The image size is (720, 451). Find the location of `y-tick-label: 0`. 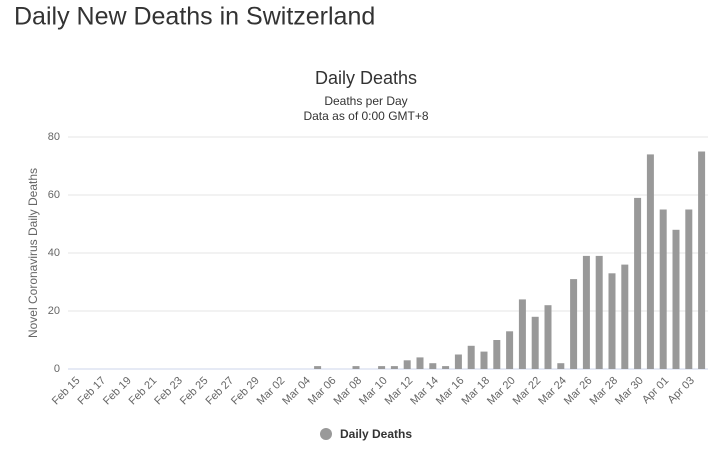

y-tick-label: 0 is located at coordinates (57, 369).